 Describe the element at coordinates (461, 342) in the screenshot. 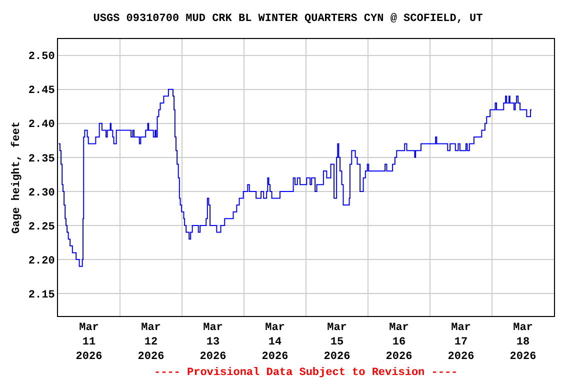

I see `x-tick-label: Mar 17 2026` at that location.